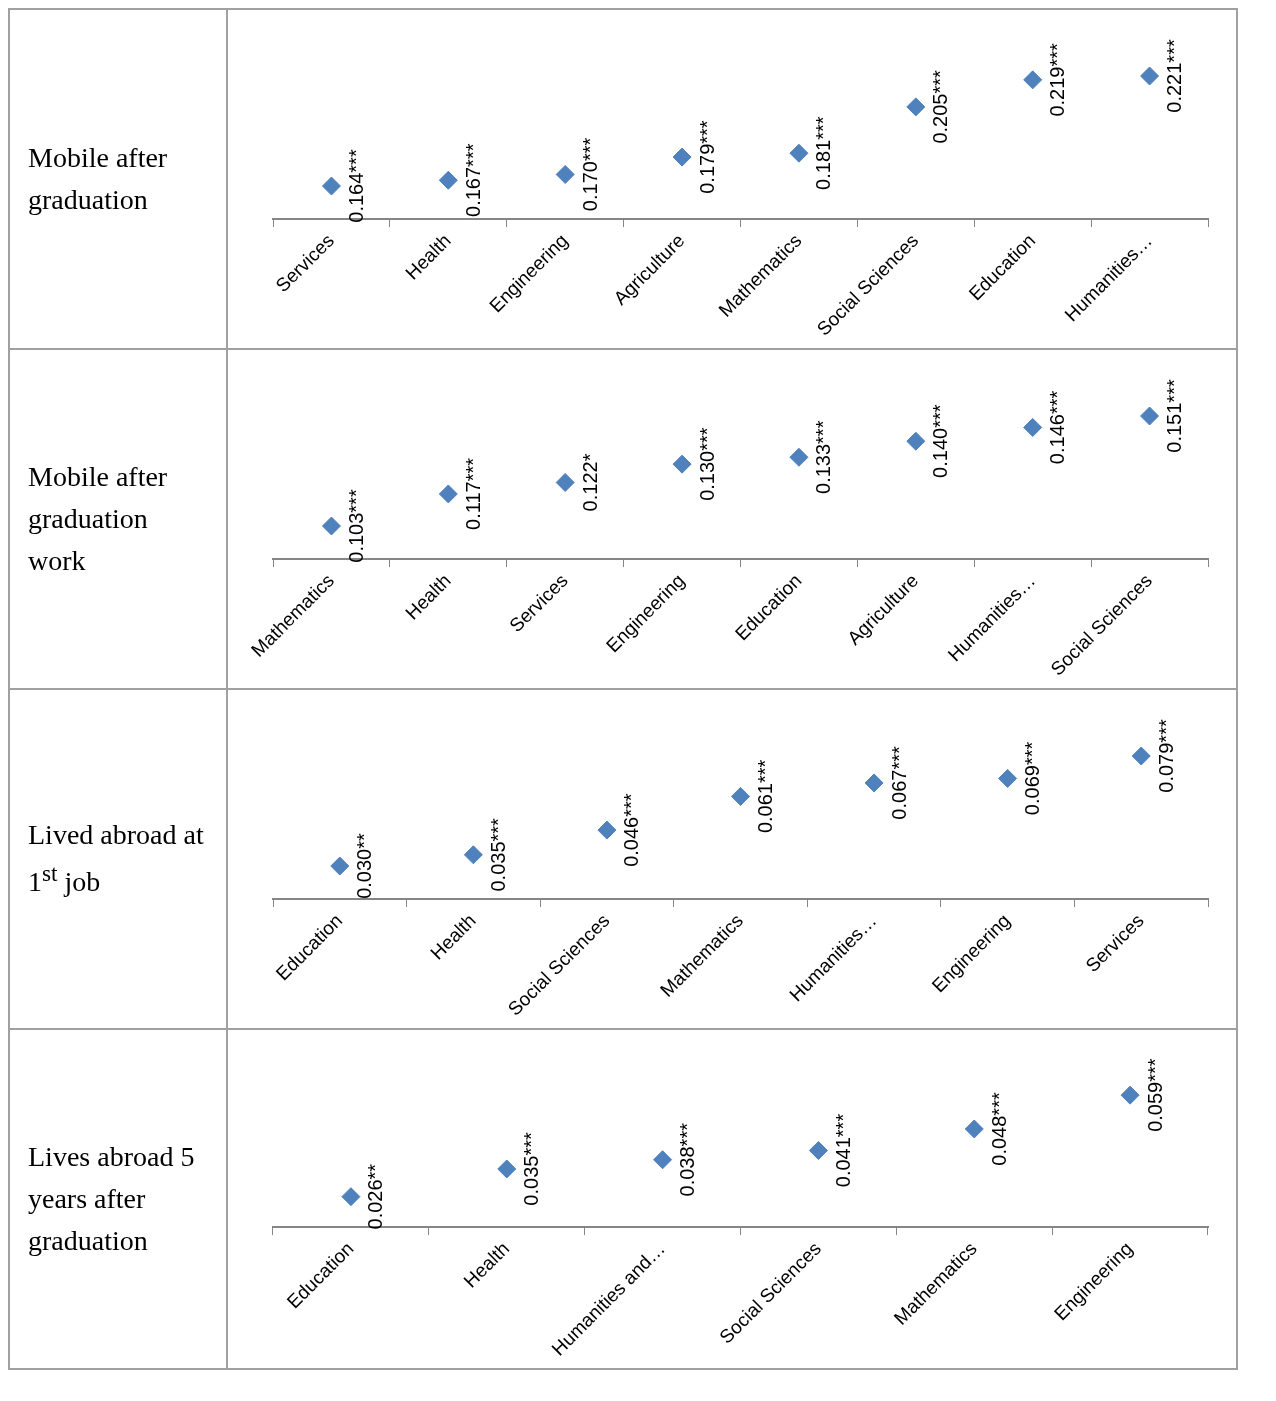 The width and height of the screenshot is (1276, 1401). Describe the element at coordinates (823, 457) in the screenshot. I see `data-label: 0.133***` at that location.